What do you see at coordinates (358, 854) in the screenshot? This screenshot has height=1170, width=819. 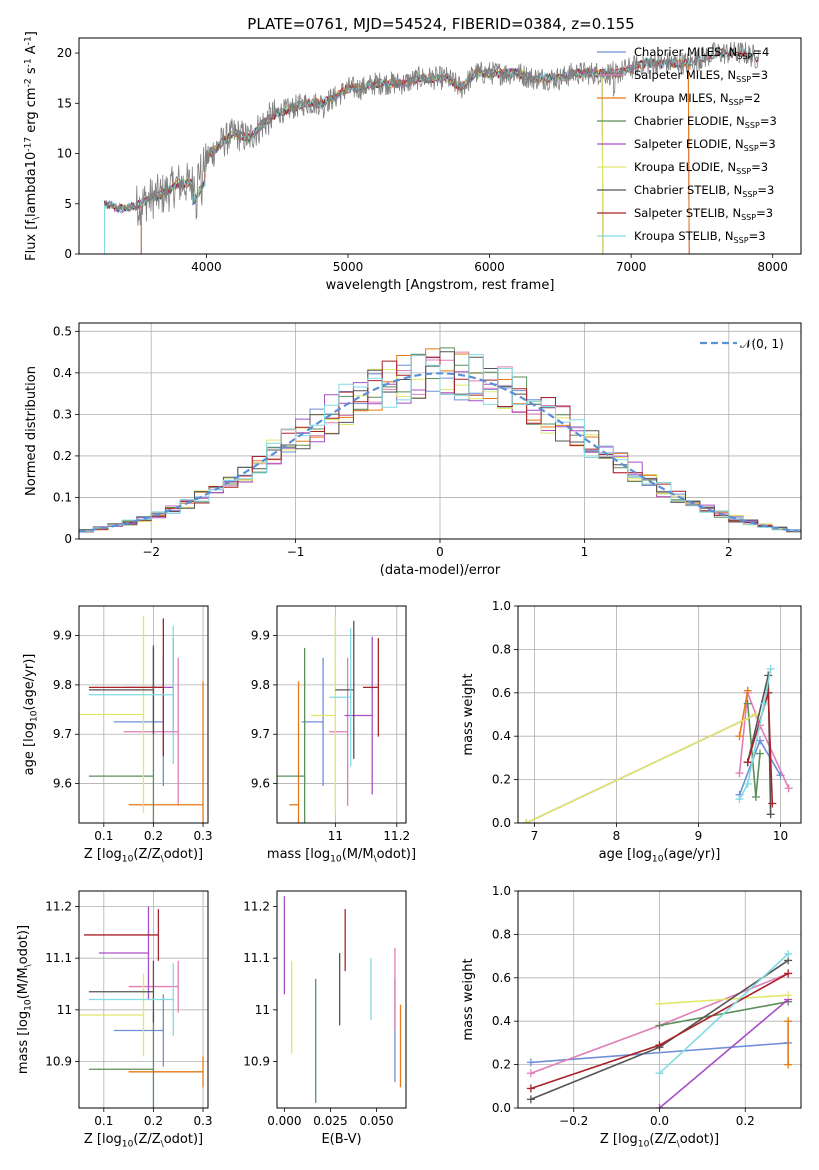 I see `age-vs-mass-axes-xlabel-part: (M/M` at bounding box center [358, 854].